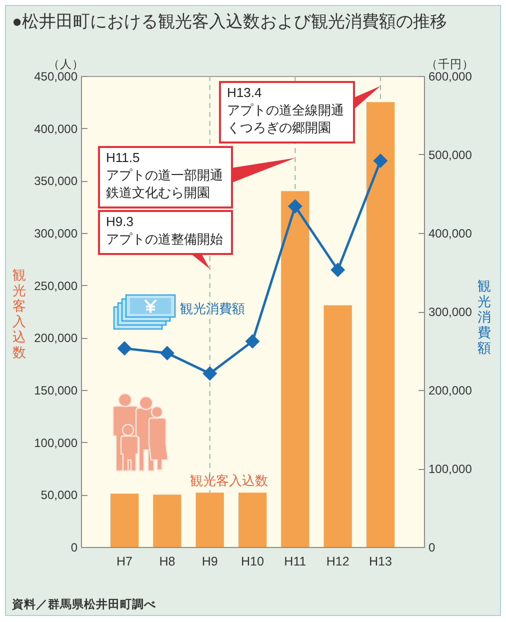 This screenshot has width=506, height=622. What do you see at coordinates (285, 110) in the screenshot?
I see `ref-line-label: H13.4 アプトの道全線開通くつろぎの郷開園` at bounding box center [285, 110].